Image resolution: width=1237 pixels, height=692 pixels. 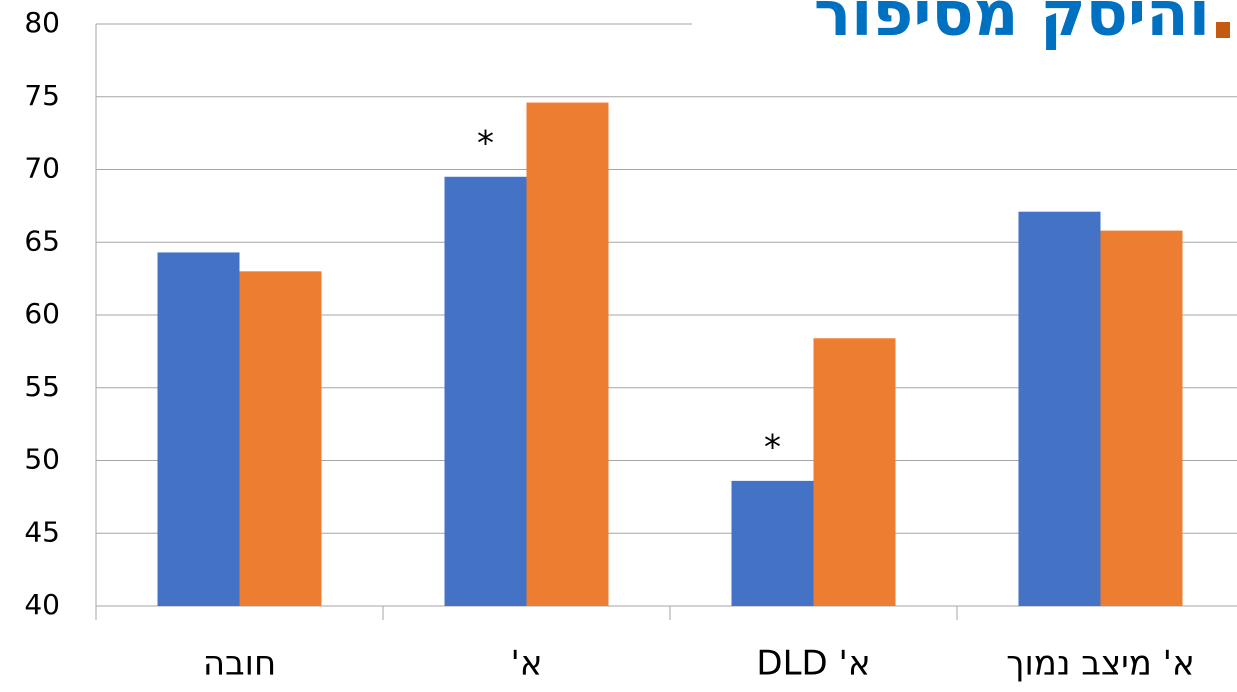 What do you see at coordinates (42, 240) in the screenshot?
I see `y-tick-label: 65` at bounding box center [42, 240].